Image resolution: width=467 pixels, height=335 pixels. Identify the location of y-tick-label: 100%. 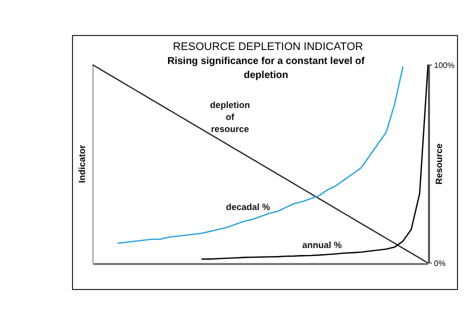
(444, 65).